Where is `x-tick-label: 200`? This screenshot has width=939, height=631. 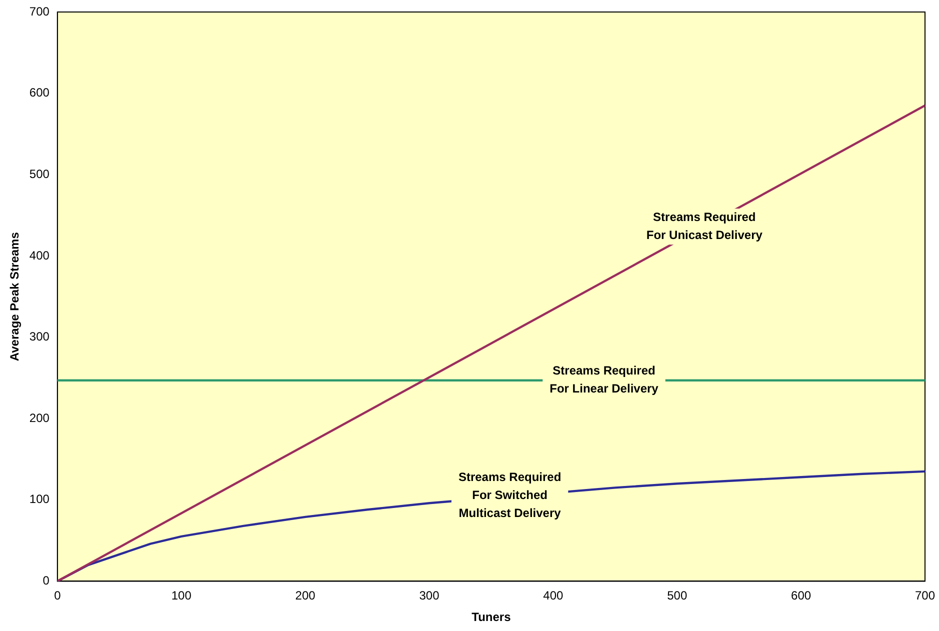
x-tick-label: 200 is located at coordinates (305, 595).